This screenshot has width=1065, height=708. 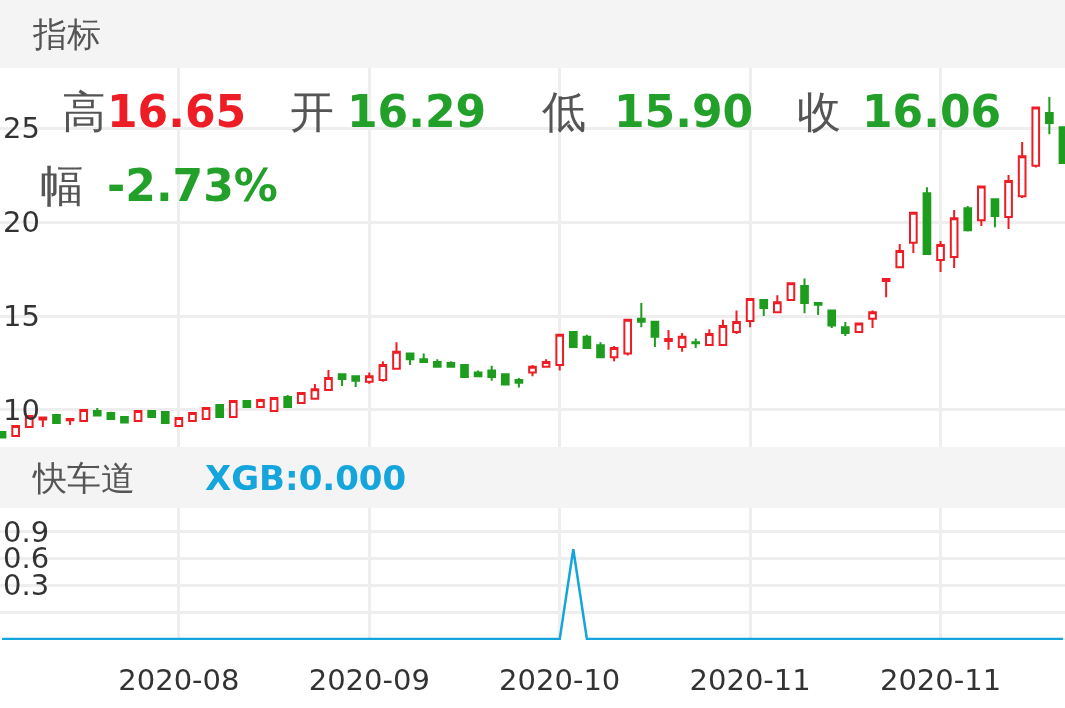 What do you see at coordinates (312, 111) in the screenshot?
I see `annotation: 开` at bounding box center [312, 111].